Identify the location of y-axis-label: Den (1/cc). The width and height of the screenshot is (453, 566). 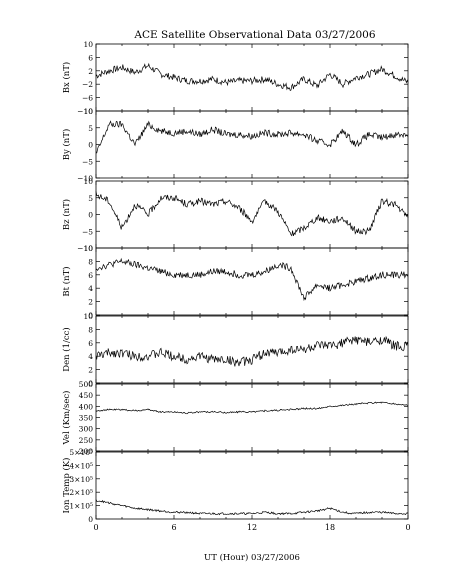
(66, 349).